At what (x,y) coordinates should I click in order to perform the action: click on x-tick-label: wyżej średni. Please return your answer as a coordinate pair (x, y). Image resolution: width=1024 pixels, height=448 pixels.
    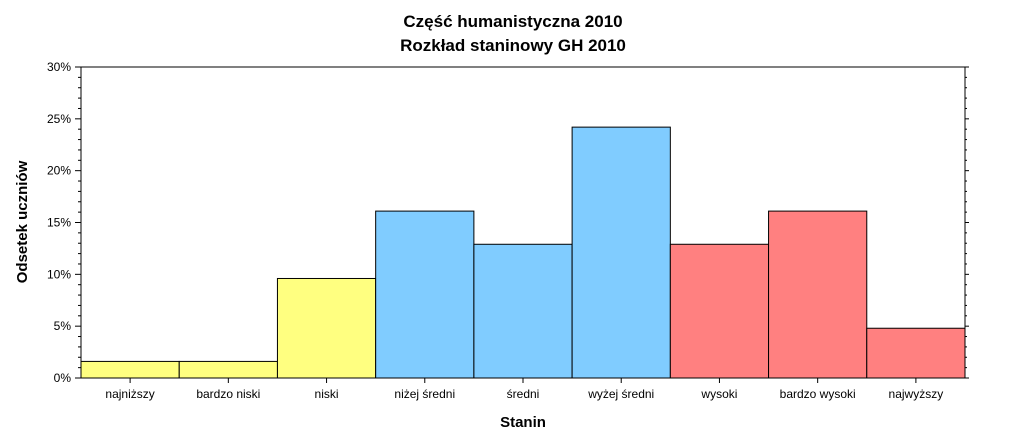
    Looking at the image, I should click on (620, 394).